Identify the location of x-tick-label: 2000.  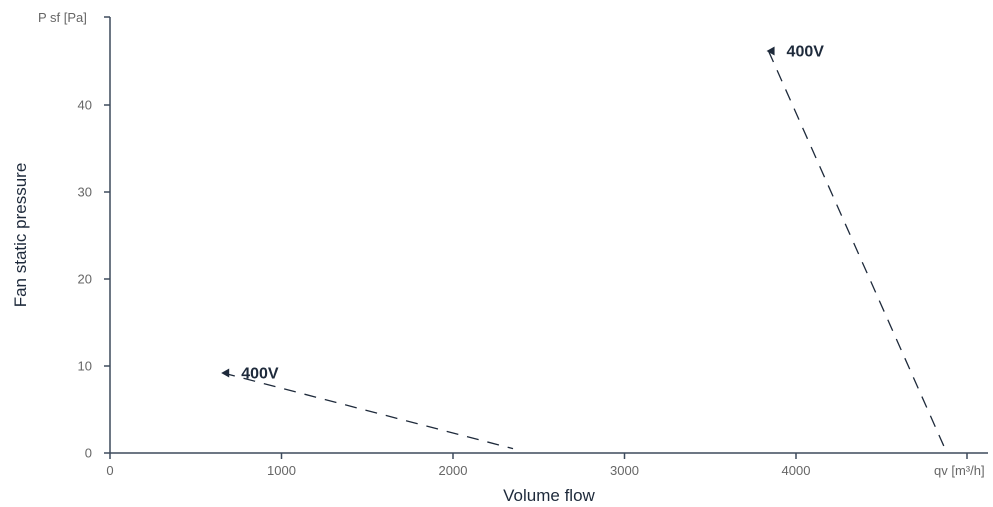
(453, 470).